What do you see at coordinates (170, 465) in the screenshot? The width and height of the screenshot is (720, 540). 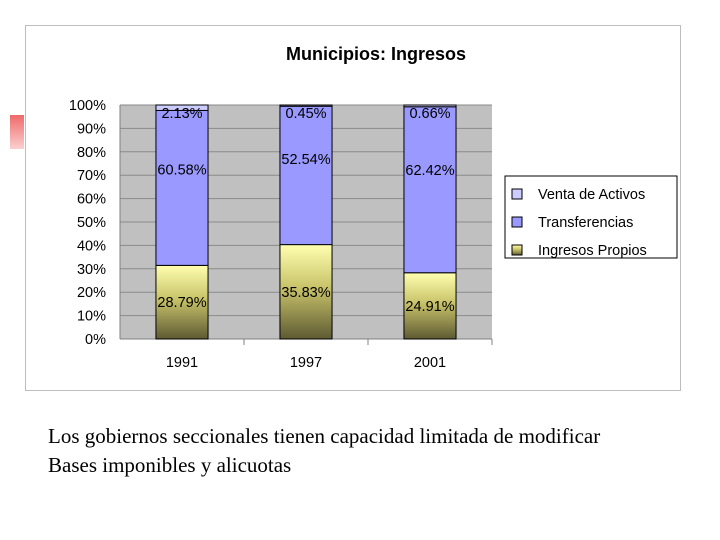 I see `caption-line-2: Bases imponibles y alicuotas` at bounding box center [170, 465].